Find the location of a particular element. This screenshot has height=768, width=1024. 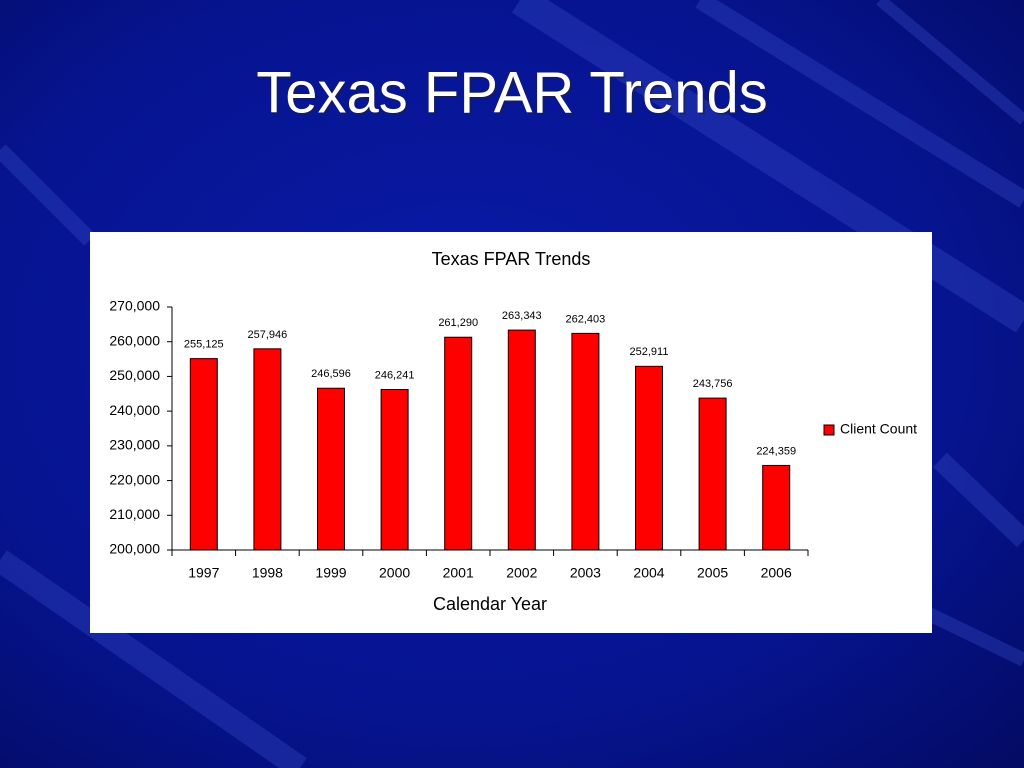

x-tick-label: 2004 is located at coordinates (648, 573).